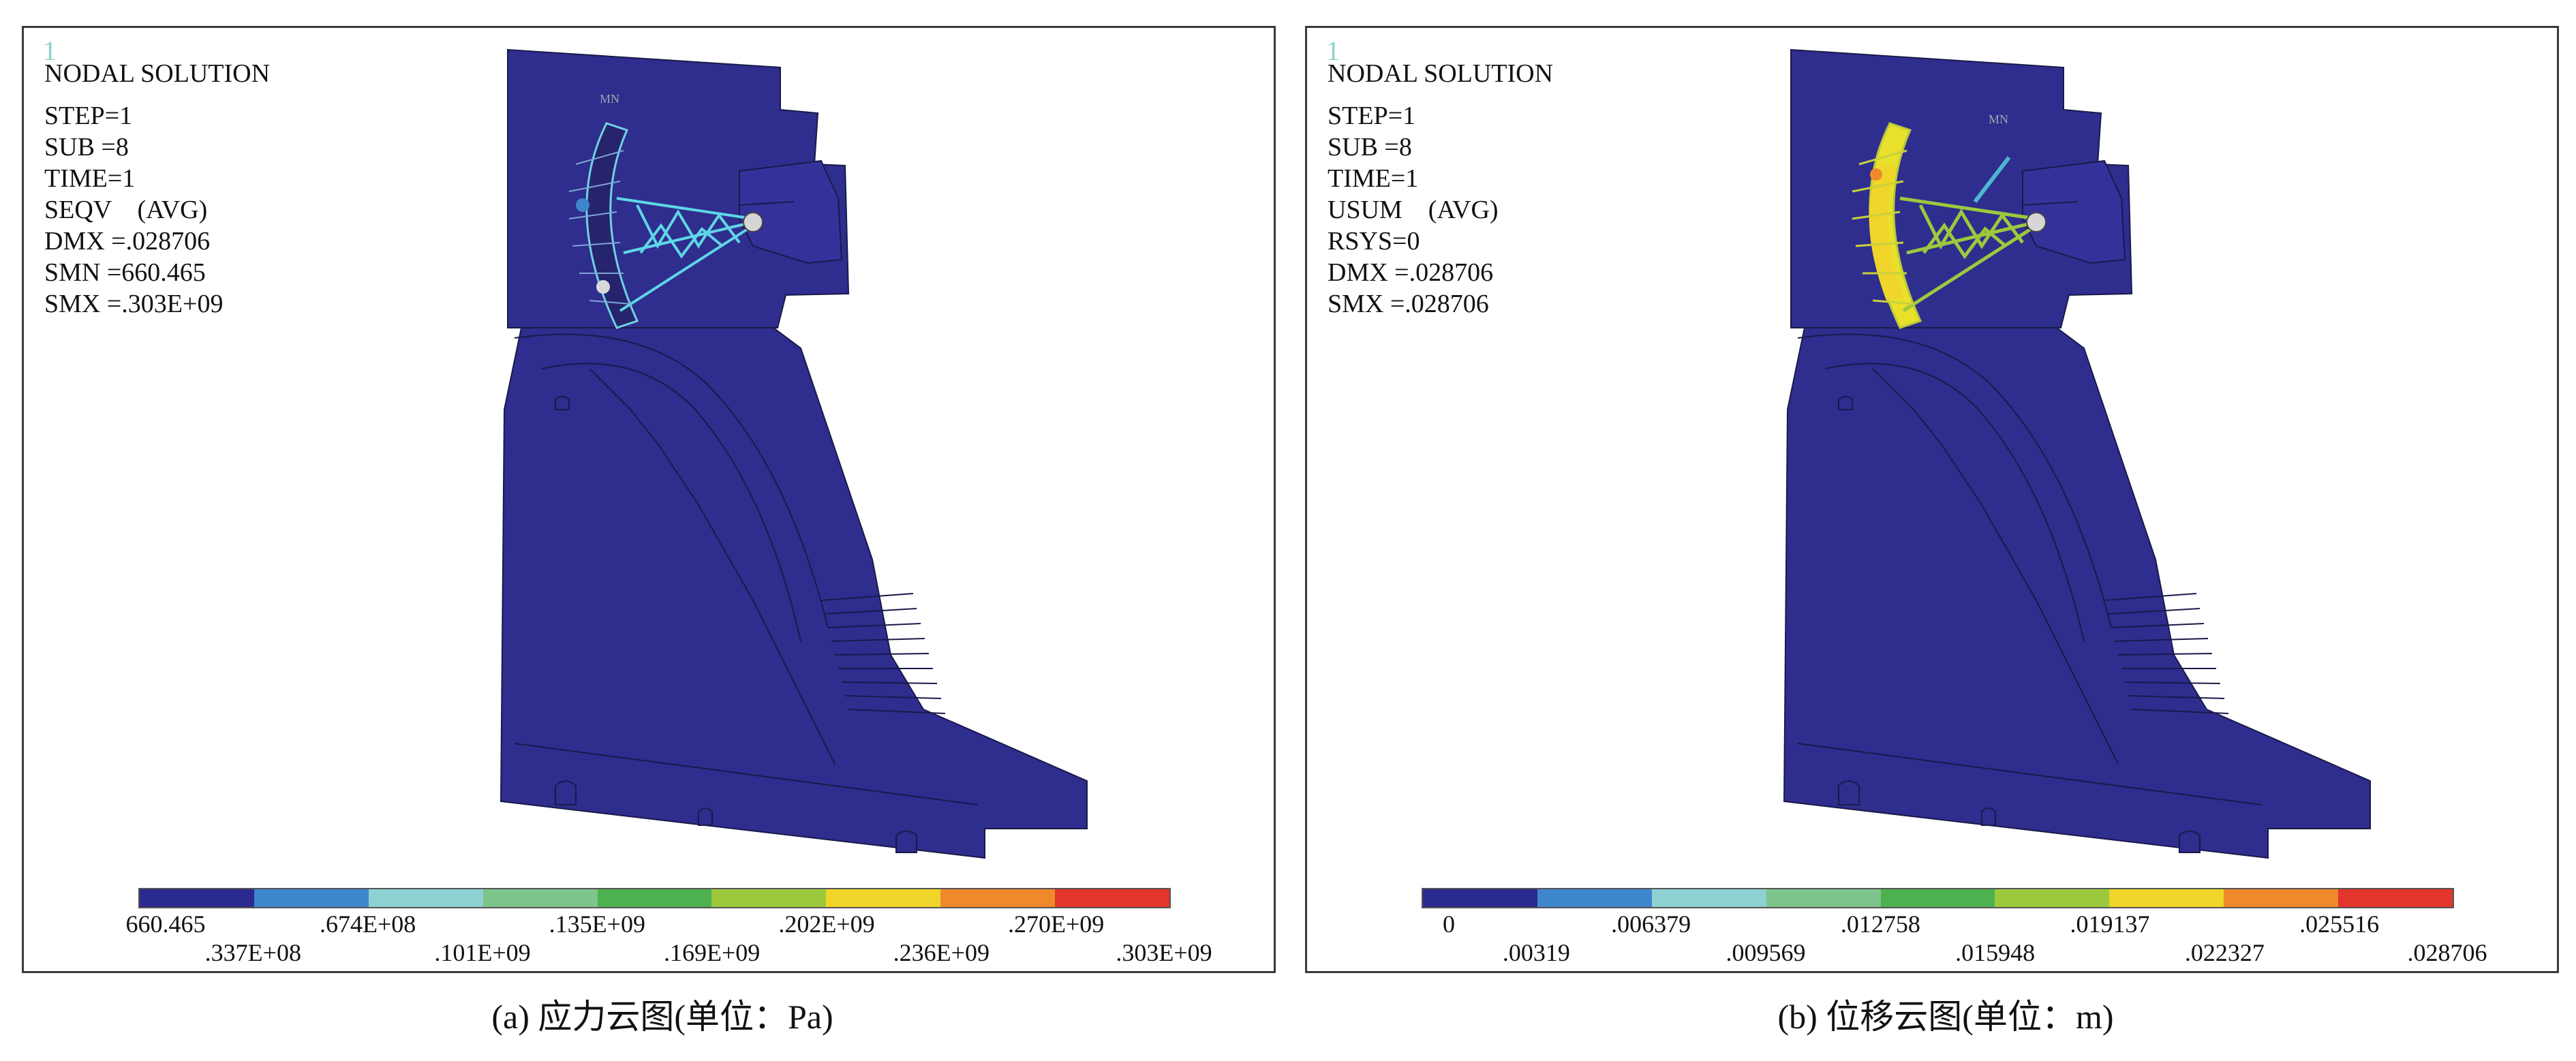 The height and width of the screenshot is (1061, 2576). What do you see at coordinates (662, 1017) in the screenshot?
I see `caption-a: (a) 应力云图(单位：Pa)` at bounding box center [662, 1017].